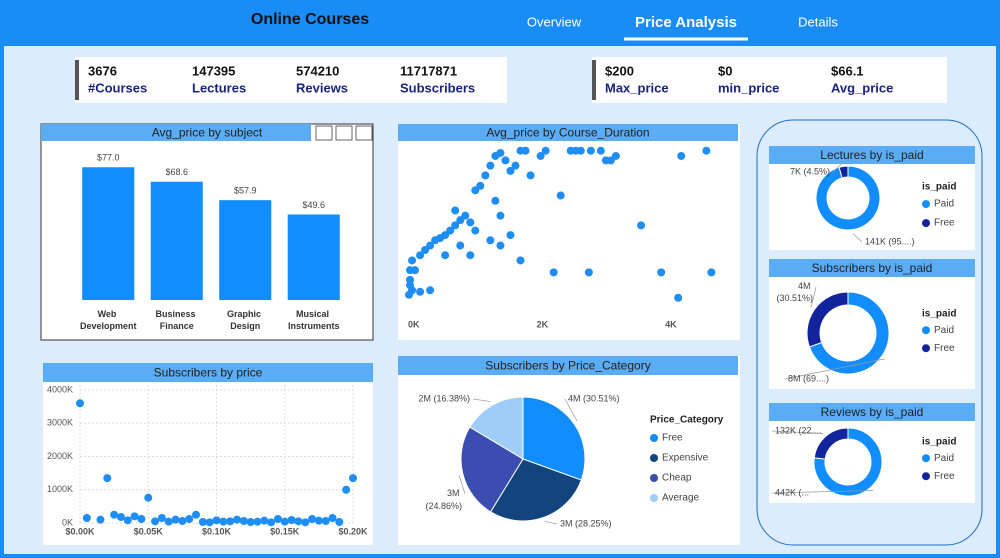  What do you see at coordinates (794, 292) in the screenshot?
I see `data-label: 4M (30.51%)` at bounding box center [794, 292].